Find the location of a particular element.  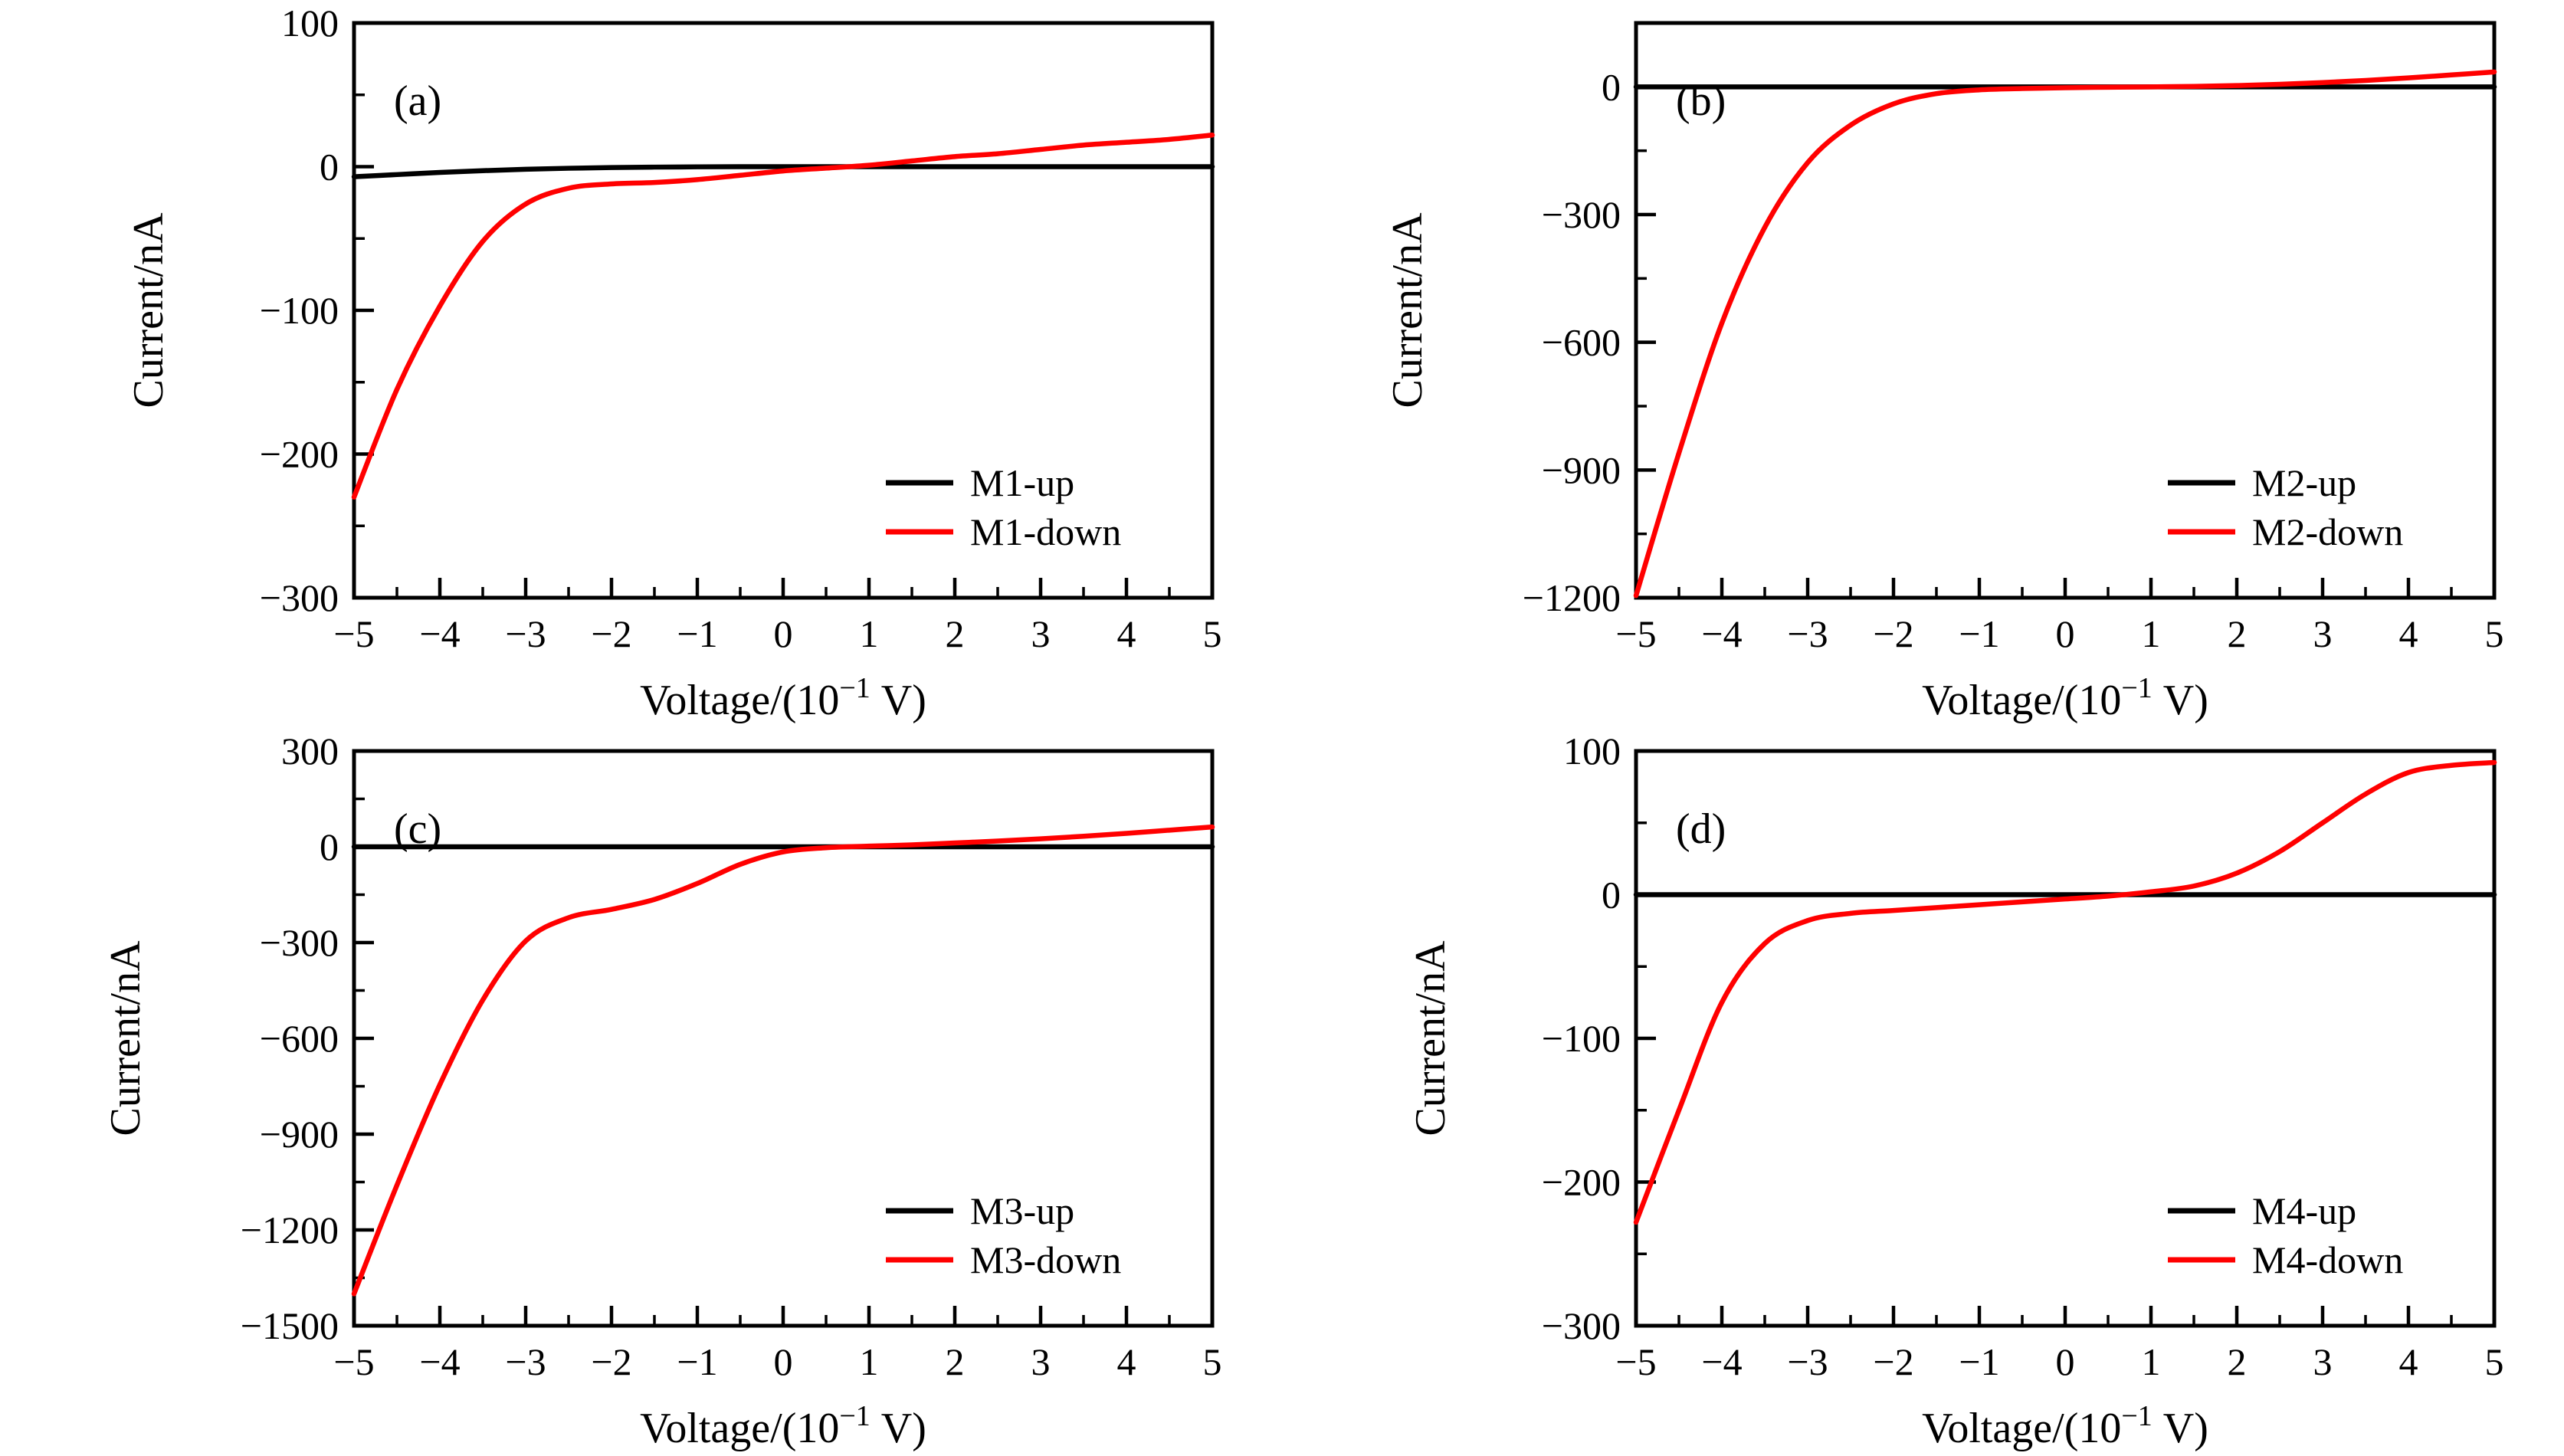

series-M4-down is located at coordinates (2065, 992).